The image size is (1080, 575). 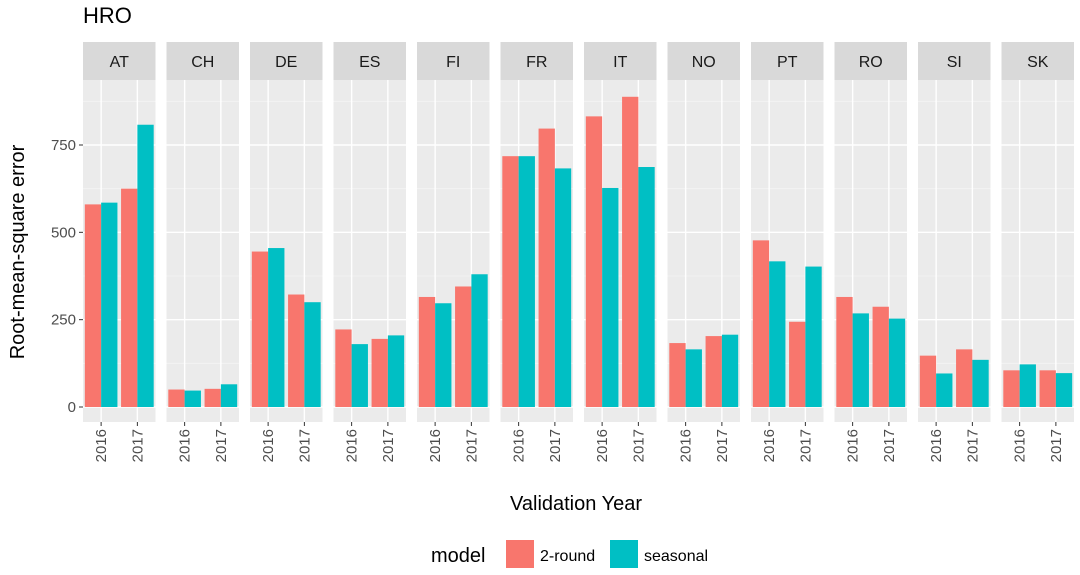 I want to click on facet-it: IT 2016 2017, so click(x=620, y=252).